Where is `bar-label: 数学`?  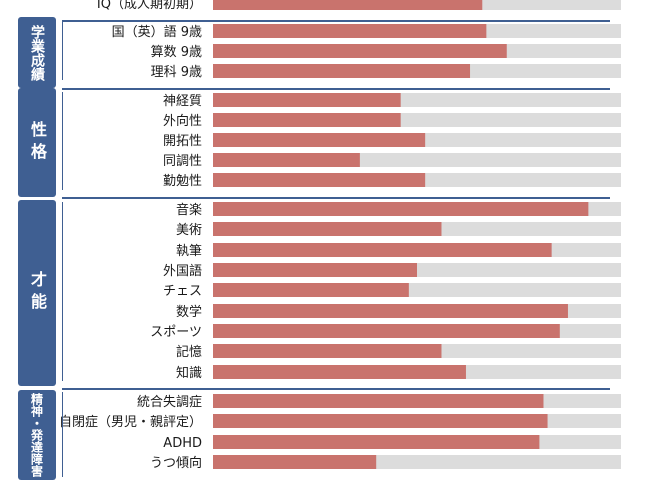
bar-label: 数学 is located at coordinates (189, 312).